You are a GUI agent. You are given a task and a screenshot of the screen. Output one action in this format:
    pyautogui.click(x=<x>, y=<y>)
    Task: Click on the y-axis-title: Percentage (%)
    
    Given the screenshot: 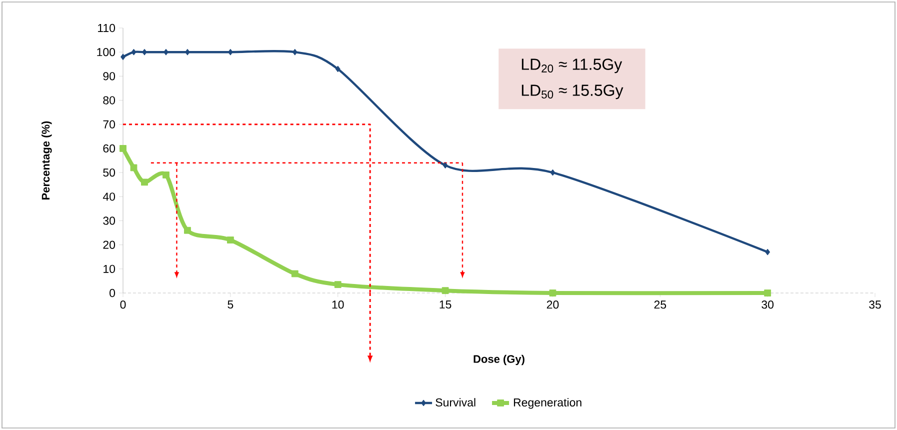 What is the action you would take?
    pyautogui.click(x=47, y=160)
    